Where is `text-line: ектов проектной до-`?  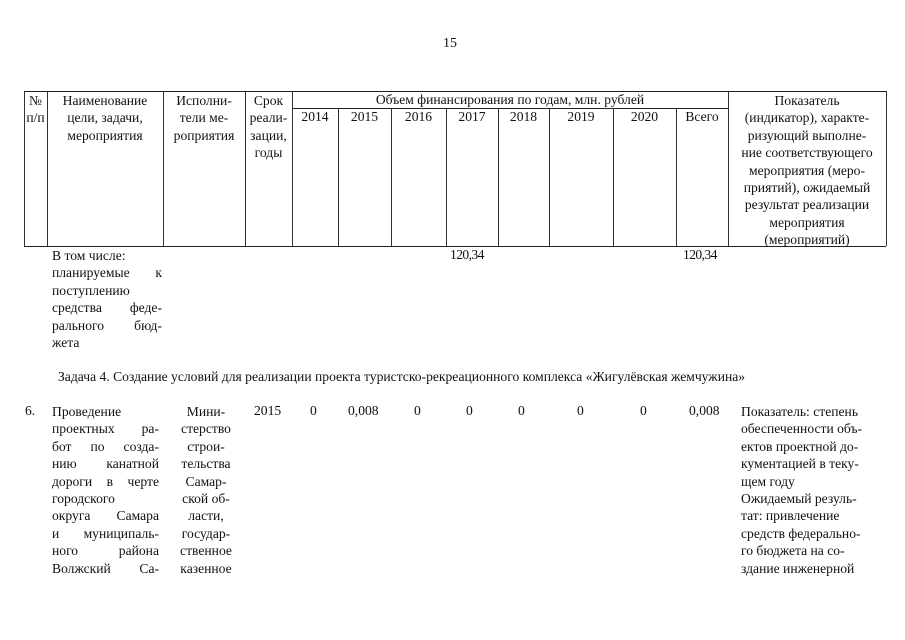 text-line: ектов проектной до- is located at coordinates (800, 446).